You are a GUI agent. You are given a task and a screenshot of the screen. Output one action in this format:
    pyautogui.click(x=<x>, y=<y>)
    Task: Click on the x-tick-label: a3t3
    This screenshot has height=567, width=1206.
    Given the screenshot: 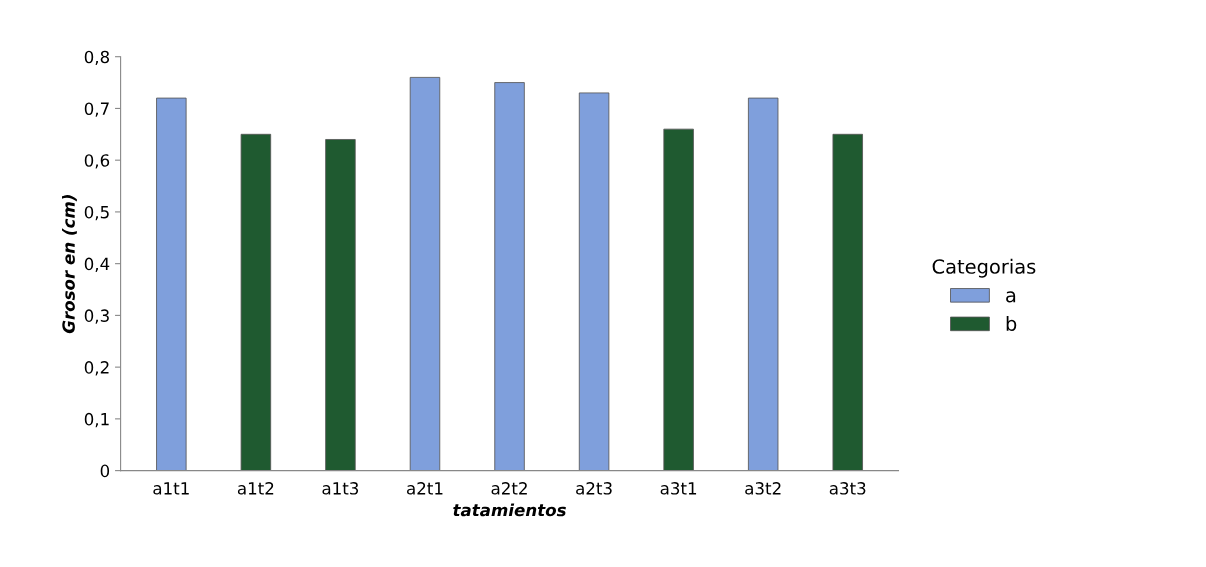 What is the action you would take?
    pyautogui.click(x=847, y=488)
    